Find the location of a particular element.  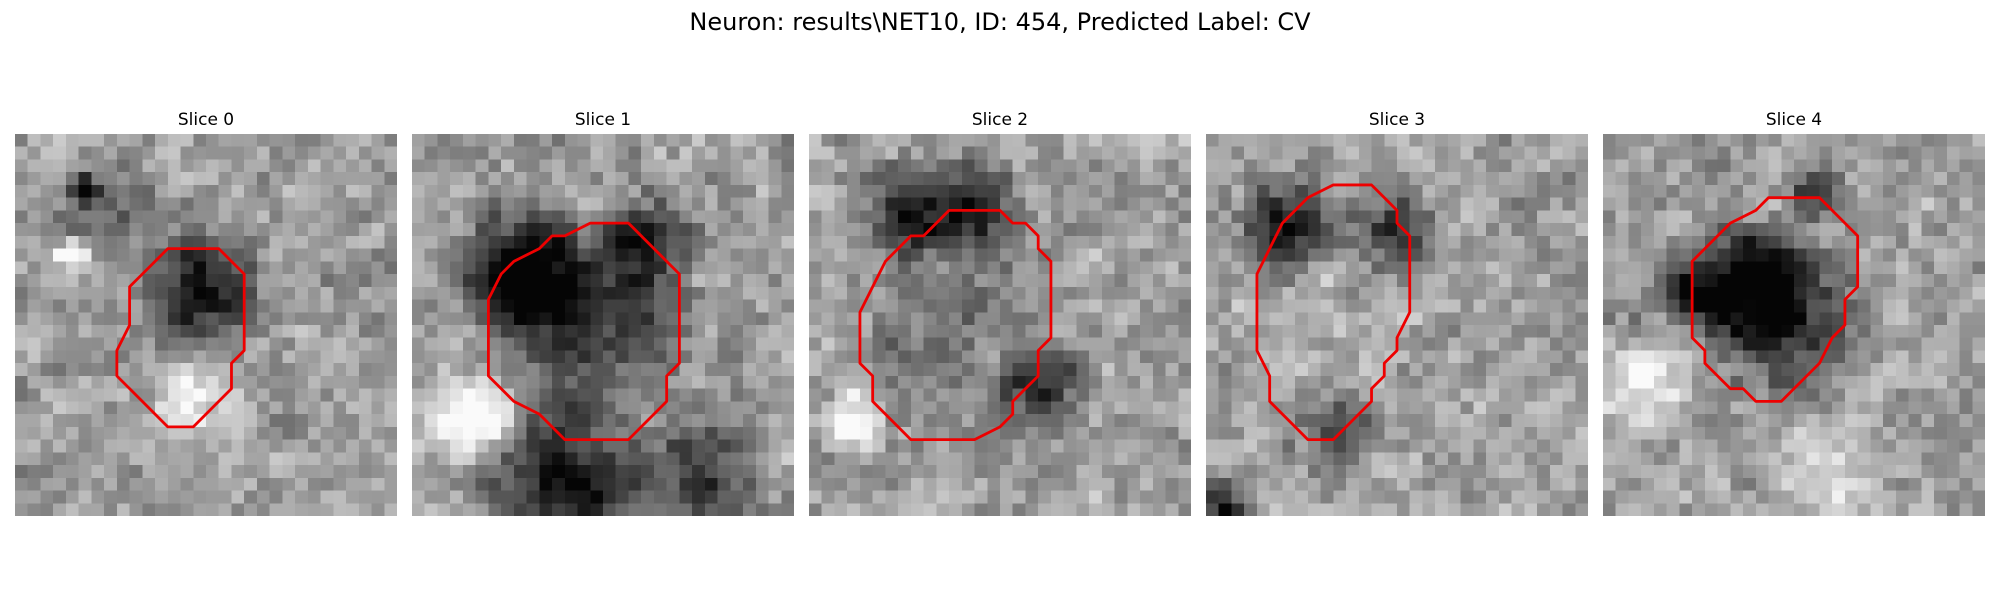

slice-title: Slice 3 is located at coordinates (1397, 120).